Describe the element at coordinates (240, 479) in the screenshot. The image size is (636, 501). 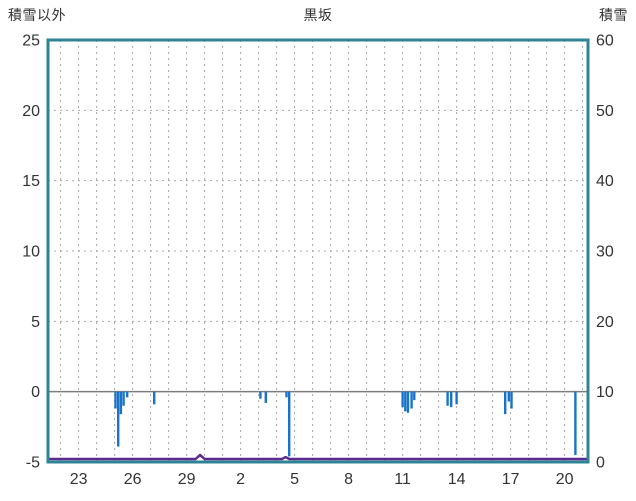
I see `x-axis-tick: 2` at that location.